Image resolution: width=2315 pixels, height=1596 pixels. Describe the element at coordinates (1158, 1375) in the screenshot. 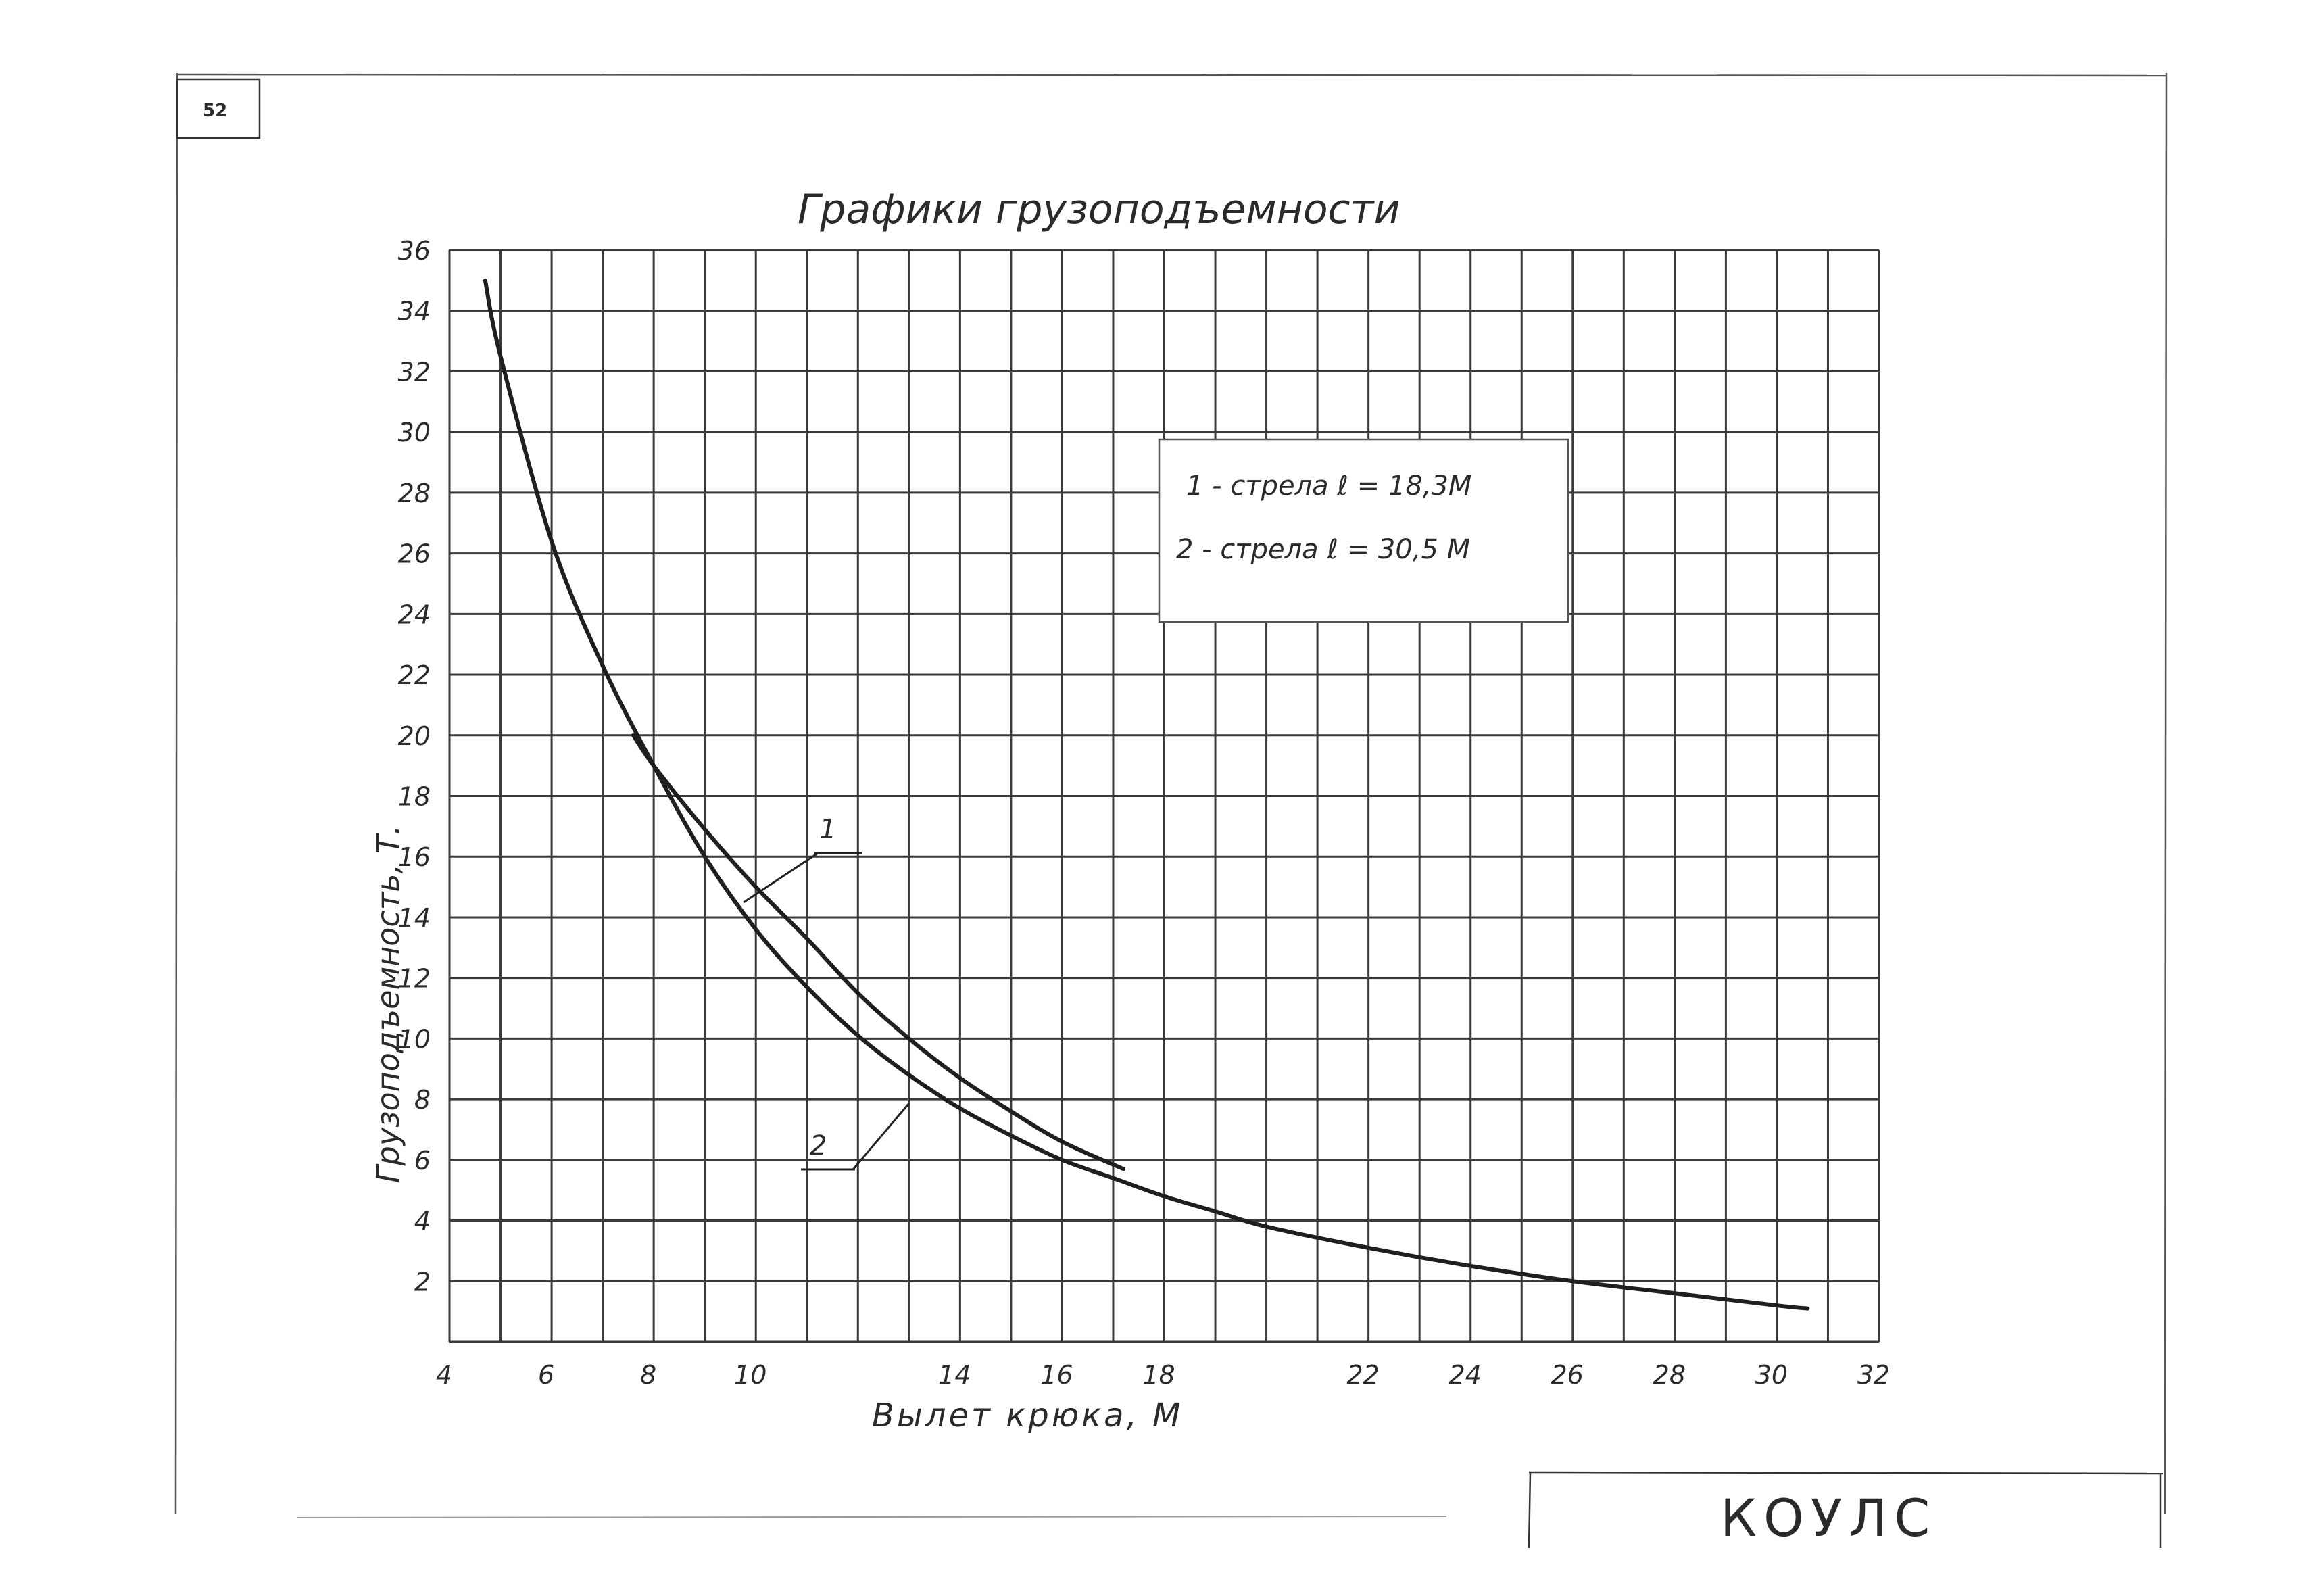

I see `x-tick-label: 18` at that location.